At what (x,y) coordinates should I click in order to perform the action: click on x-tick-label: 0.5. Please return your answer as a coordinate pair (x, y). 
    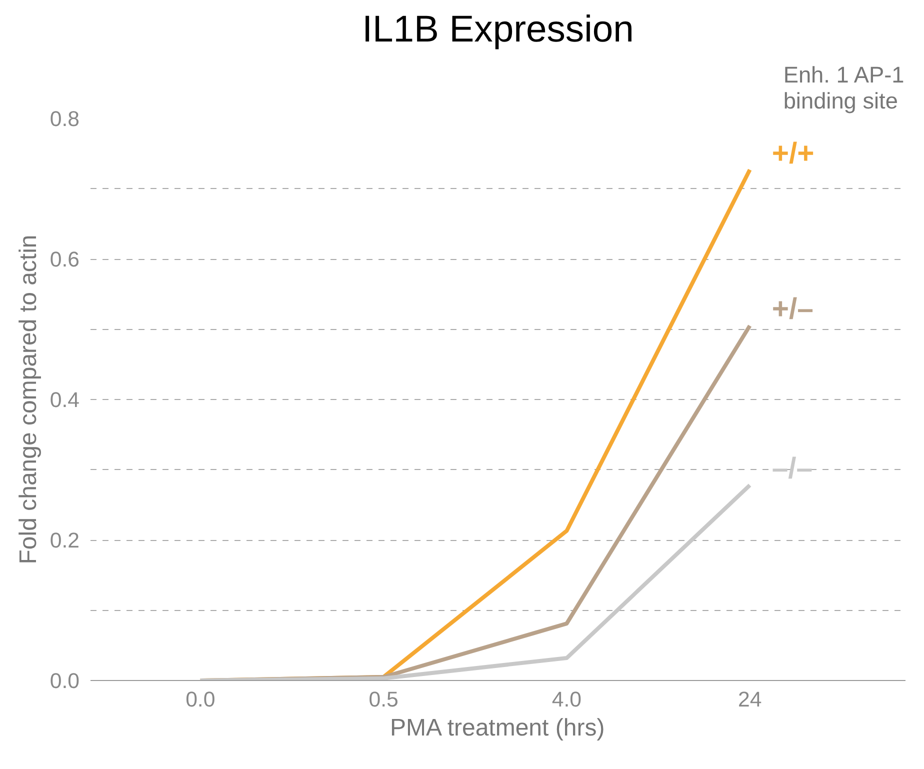
    Looking at the image, I should click on (383, 700).